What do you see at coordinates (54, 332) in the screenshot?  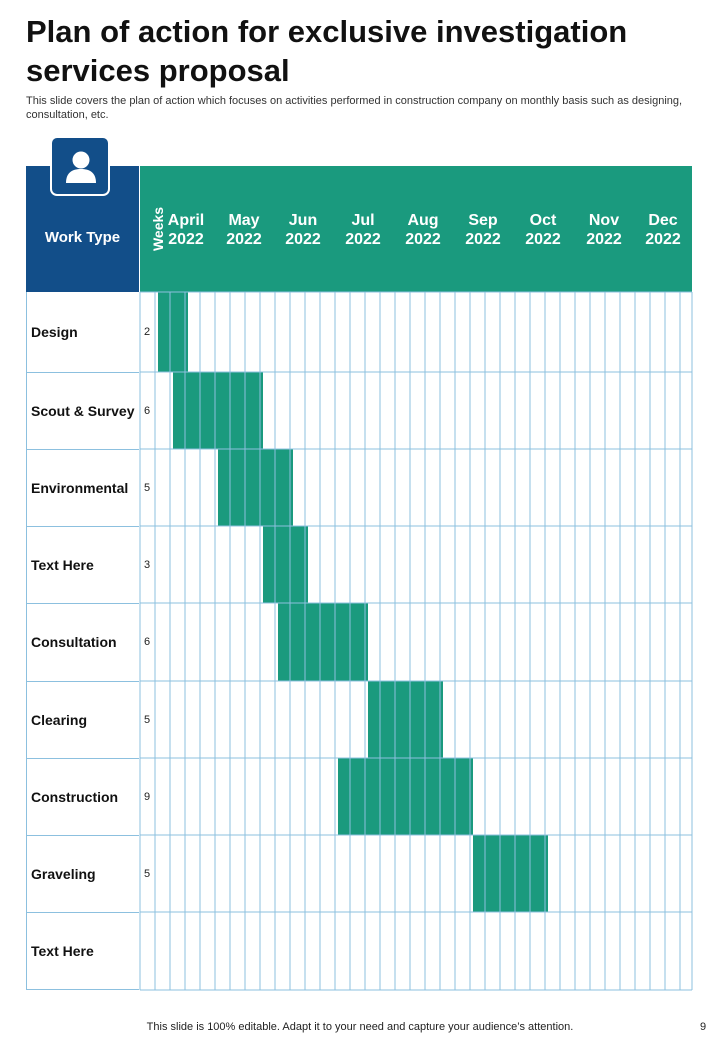 I see `row-label: Design` at bounding box center [54, 332].